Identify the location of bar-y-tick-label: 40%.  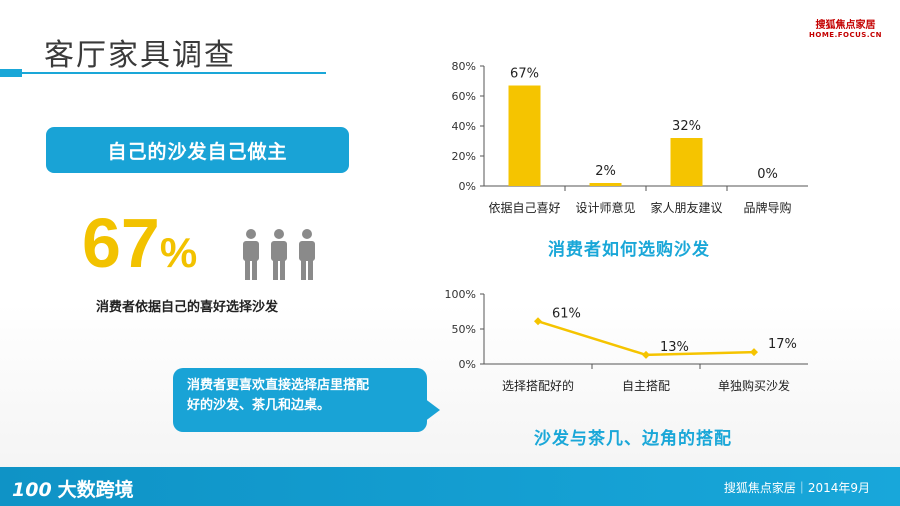
(464, 126).